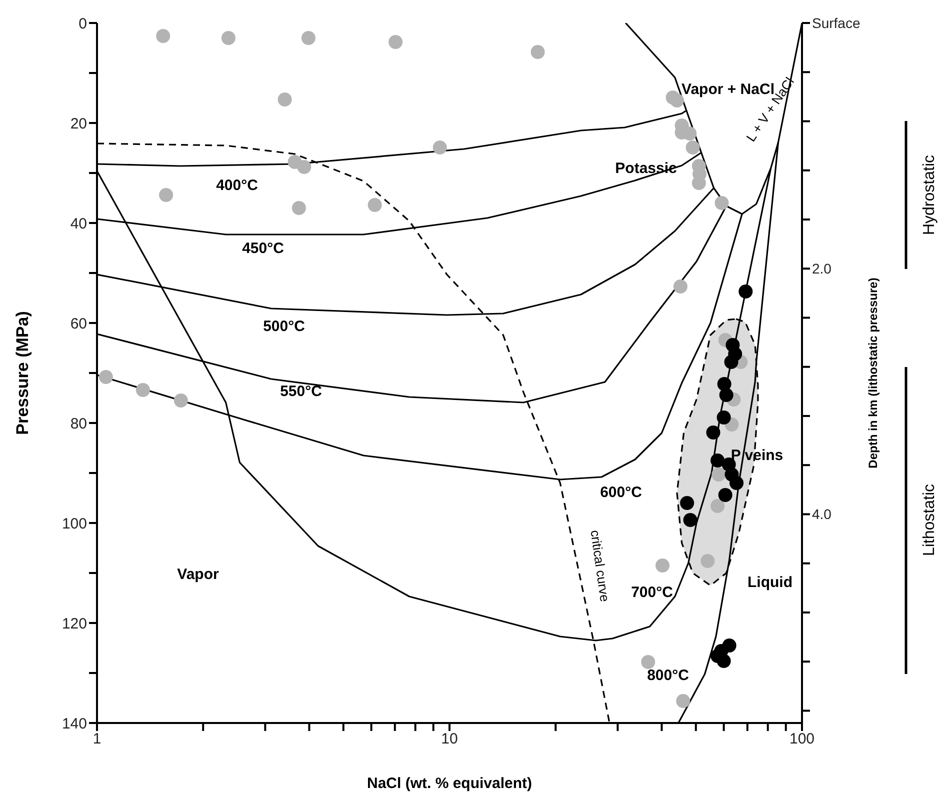 This screenshot has height=796, width=943. Describe the element at coordinates (652, 592) in the screenshot. I see `annotation: 700°C` at that location.